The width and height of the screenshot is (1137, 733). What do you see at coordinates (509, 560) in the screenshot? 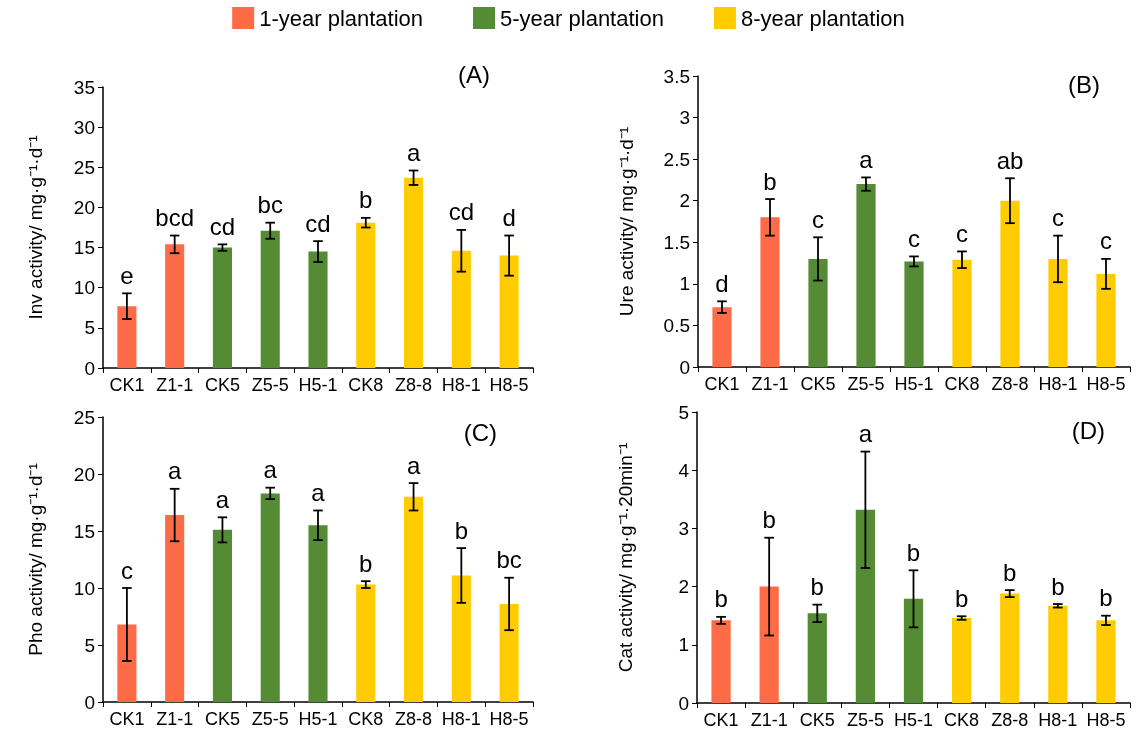
I see `annotation: bc` at bounding box center [509, 560].